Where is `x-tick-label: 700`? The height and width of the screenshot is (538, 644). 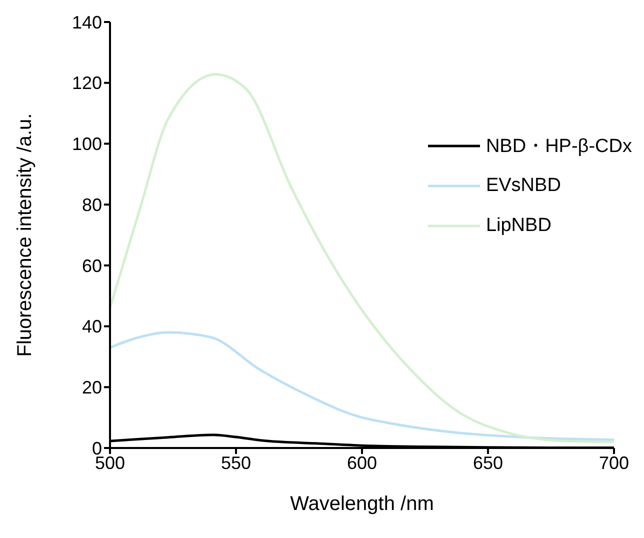 x-tick-label: 700 is located at coordinates (614, 462).